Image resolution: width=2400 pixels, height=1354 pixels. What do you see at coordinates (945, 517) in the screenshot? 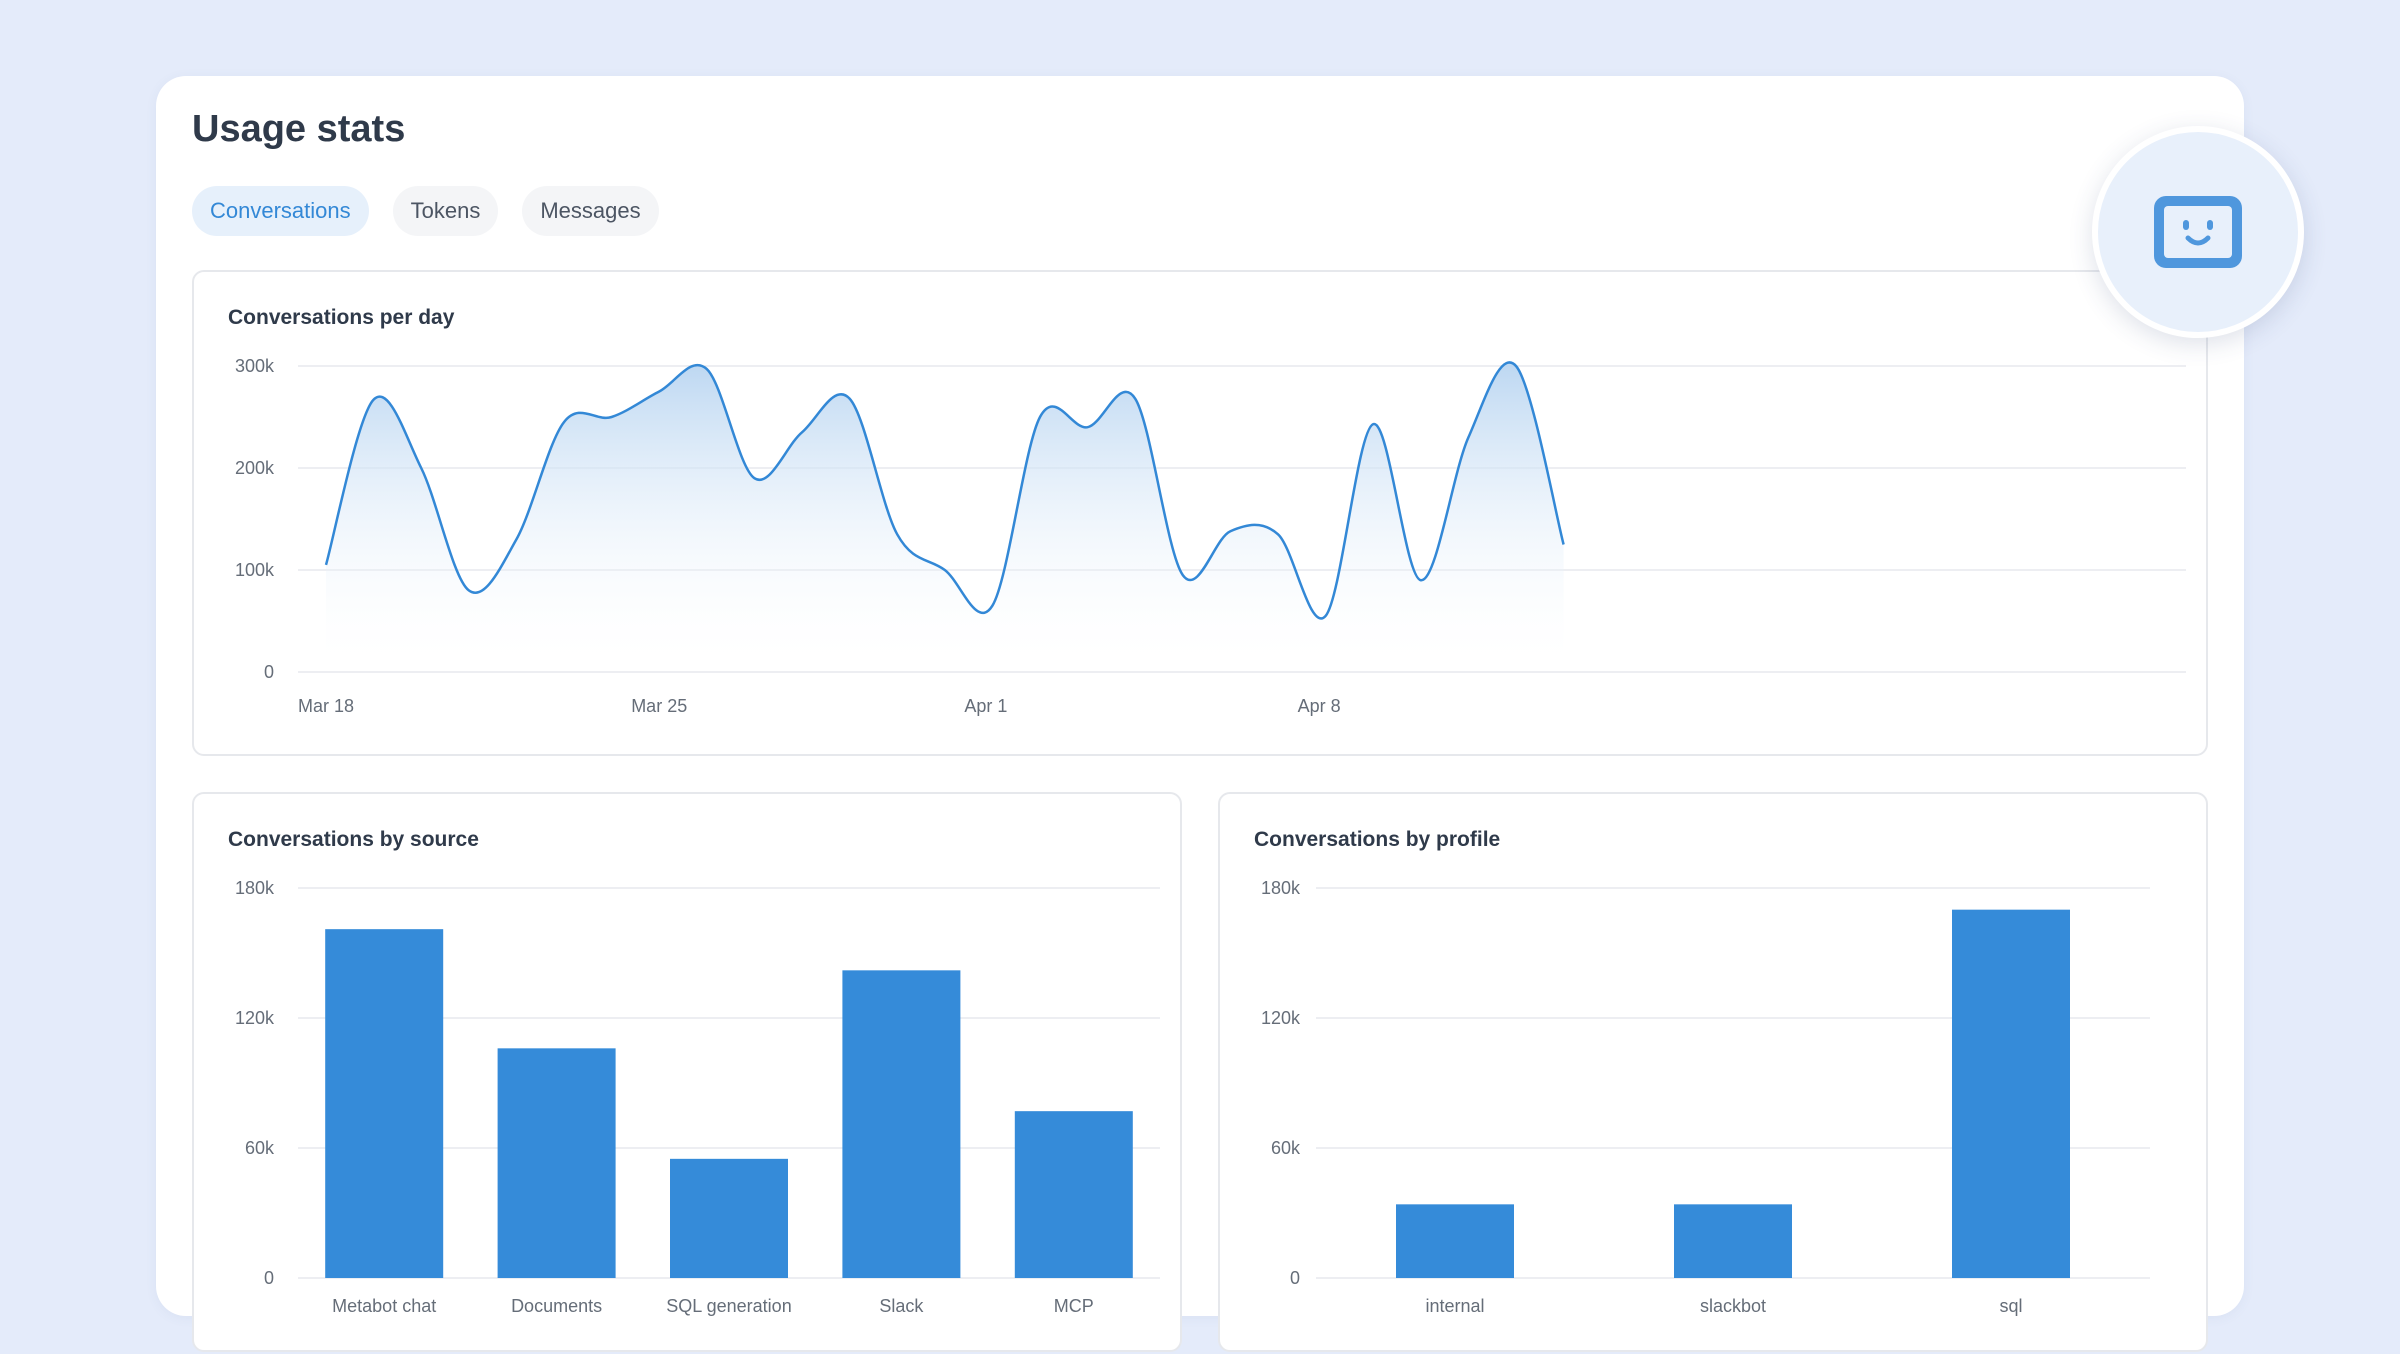
I see `series-area` at bounding box center [945, 517].